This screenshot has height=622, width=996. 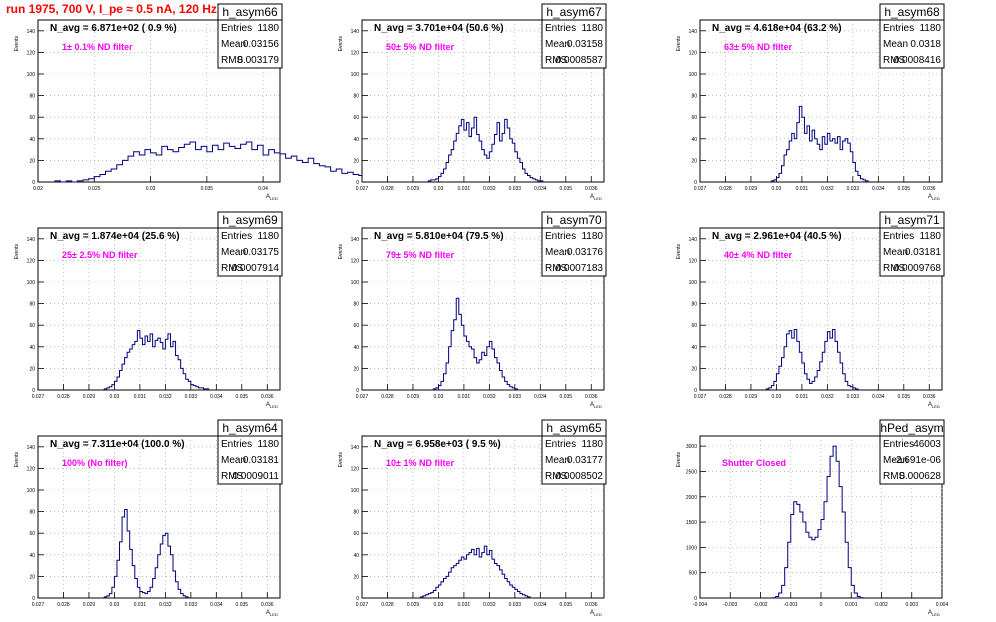 I want to click on y-tick-label: 500, so click(x=693, y=574).